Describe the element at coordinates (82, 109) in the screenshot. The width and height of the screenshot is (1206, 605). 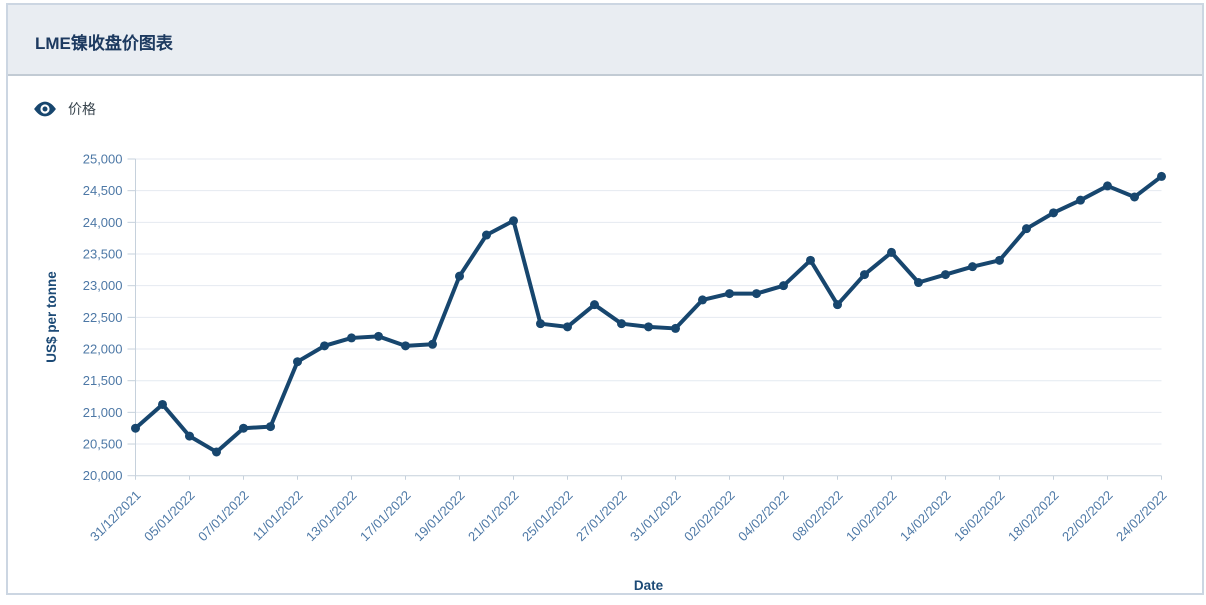
I see `legend-label: 价格` at that location.